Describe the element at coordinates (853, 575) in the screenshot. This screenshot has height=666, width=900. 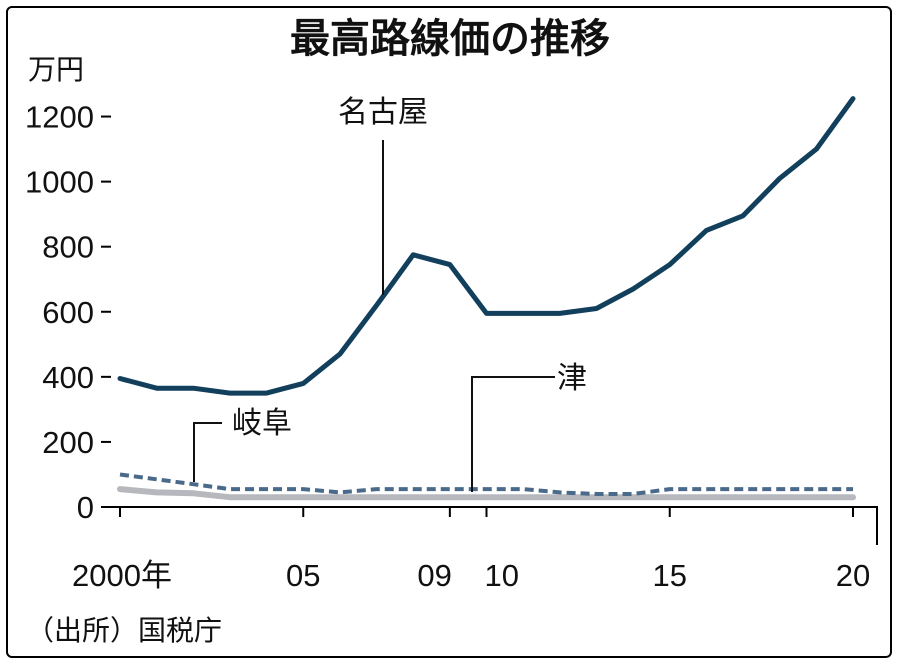
I see `x-tick-label: 20` at that location.